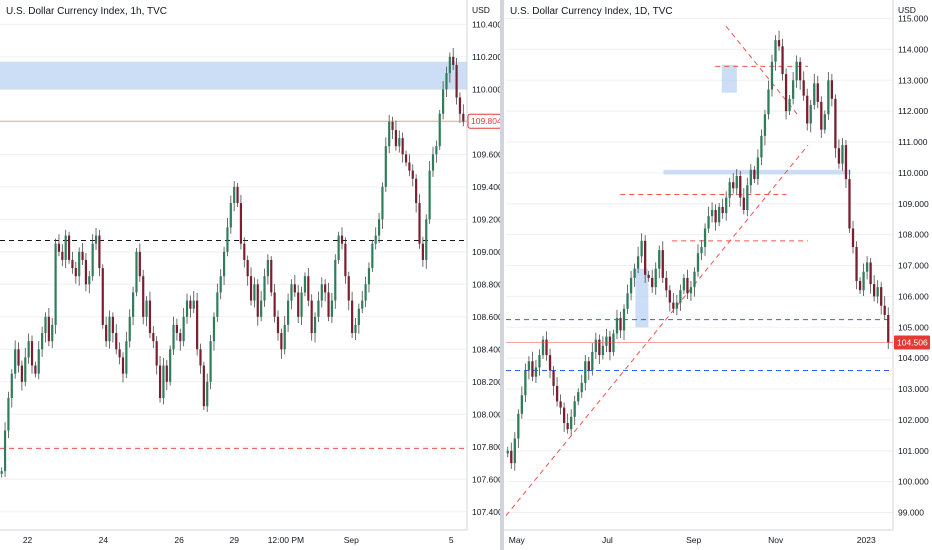  Describe the element at coordinates (481, 10) in the screenshot. I see `price-axis-unit-label: USD` at that location.